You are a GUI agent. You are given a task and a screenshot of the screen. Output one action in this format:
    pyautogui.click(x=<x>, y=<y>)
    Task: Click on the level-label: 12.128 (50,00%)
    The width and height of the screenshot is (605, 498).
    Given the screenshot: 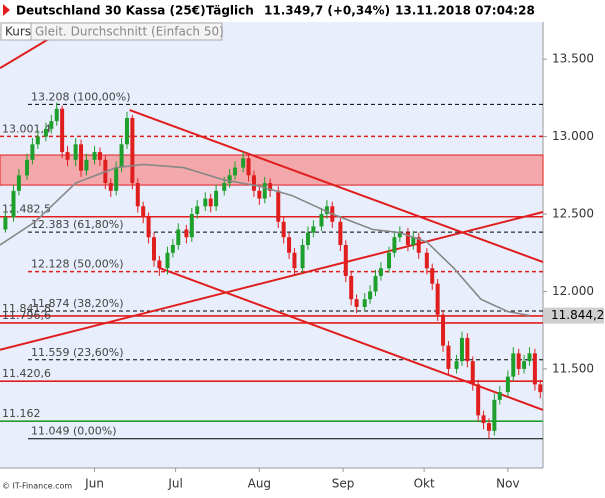 What is the action you would take?
    pyautogui.click(x=77, y=264)
    